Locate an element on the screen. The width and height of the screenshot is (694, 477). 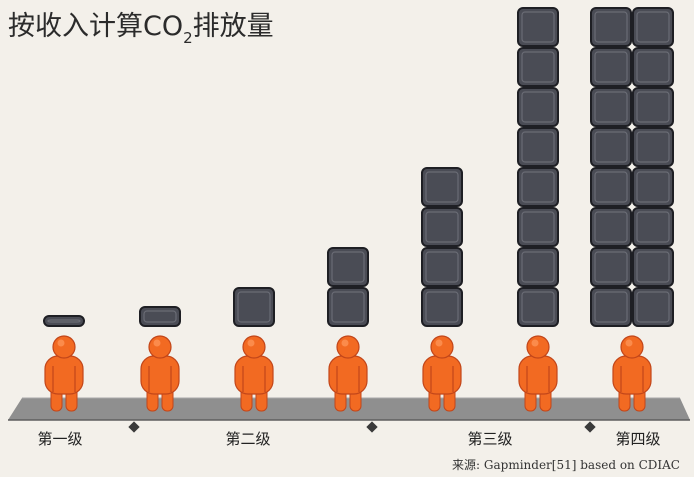
group-label: 第二级 is located at coordinates (247, 439).